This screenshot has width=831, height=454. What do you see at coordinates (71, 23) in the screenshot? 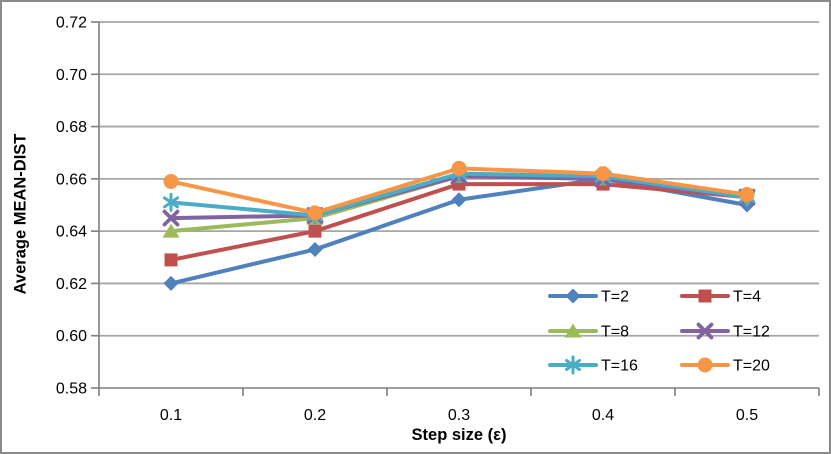
I see `y-tick-label: 0.72` at bounding box center [71, 23].